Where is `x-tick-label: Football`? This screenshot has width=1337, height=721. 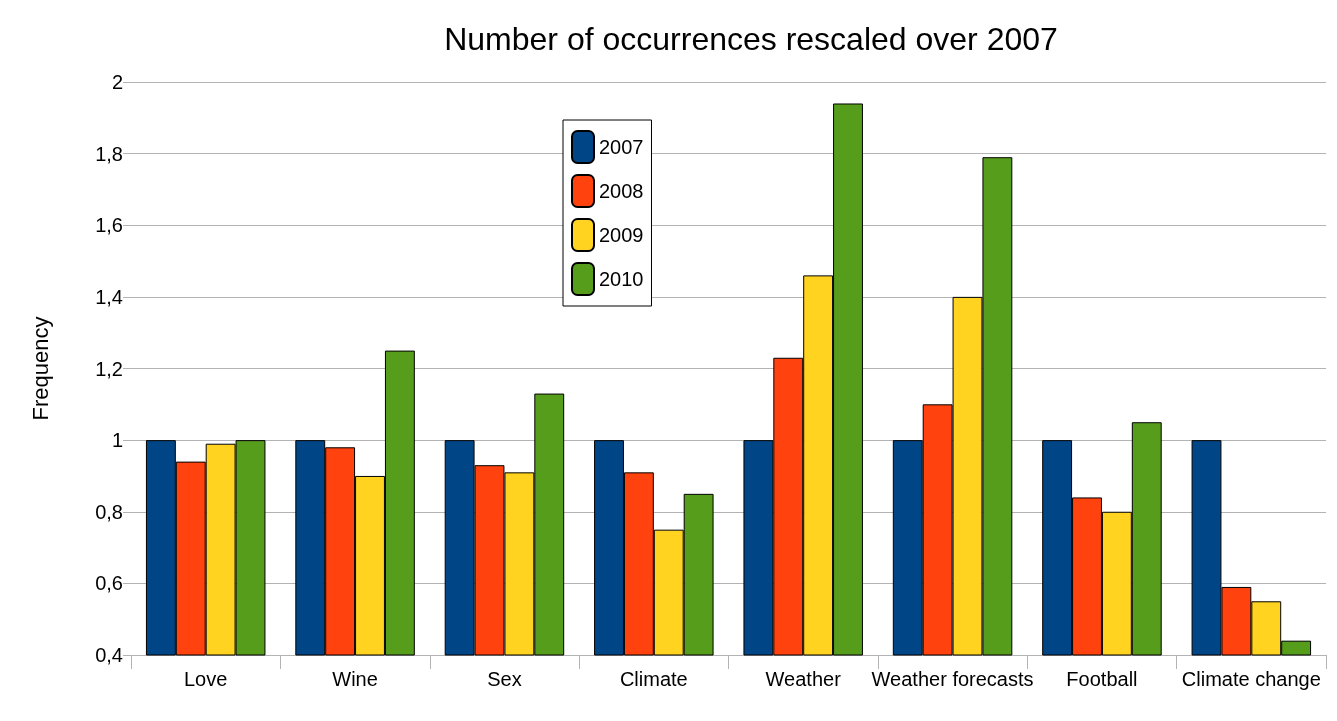
x-tick-label: Football is located at coordinates (1102, 679).